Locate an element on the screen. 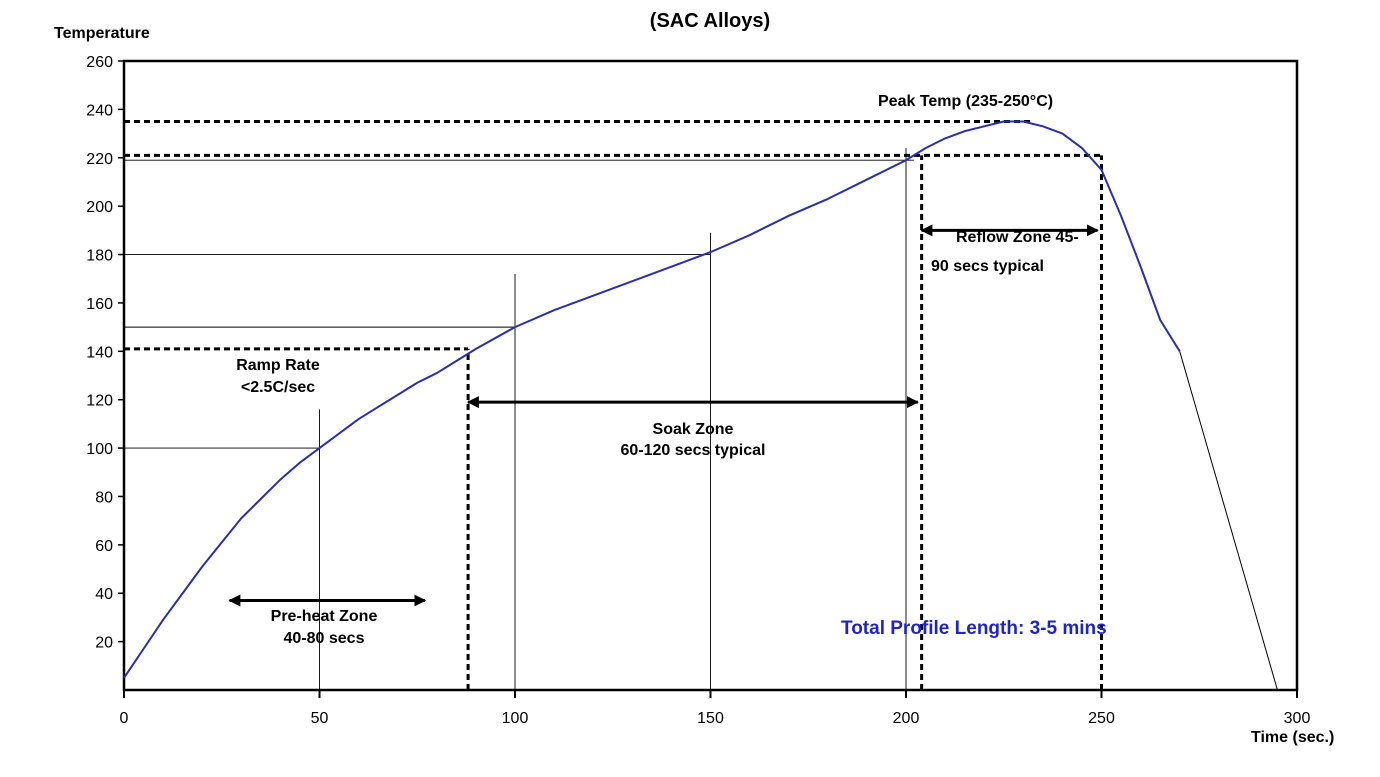 Image resolution: width=1380 pixels, height=777 pixels. ramp-rate-annotation-line1: Ramp Rate is located at coordinates (278, 365).